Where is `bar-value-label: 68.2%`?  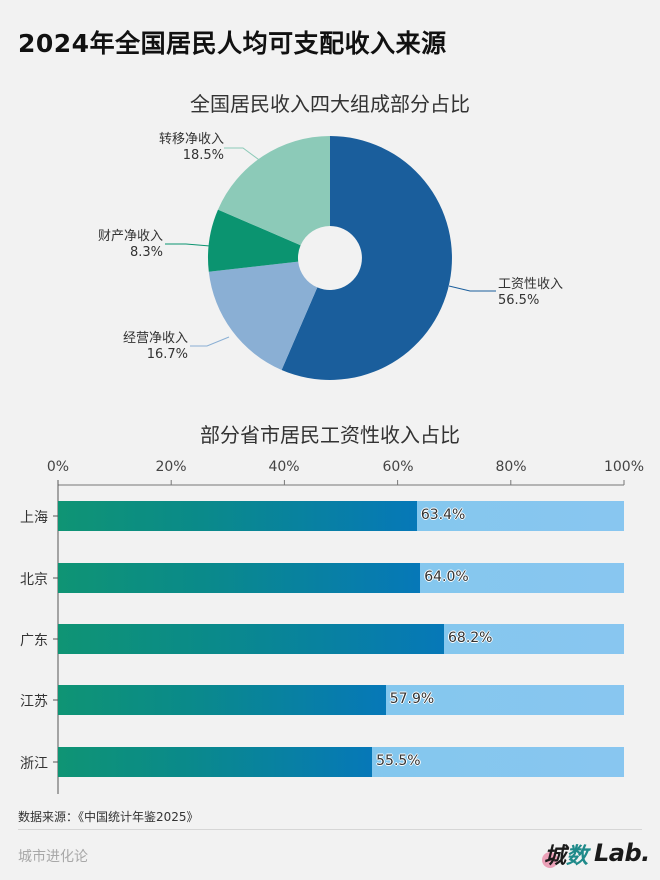 bar-value-label: 68.2% is located at coordinates (470, 638).